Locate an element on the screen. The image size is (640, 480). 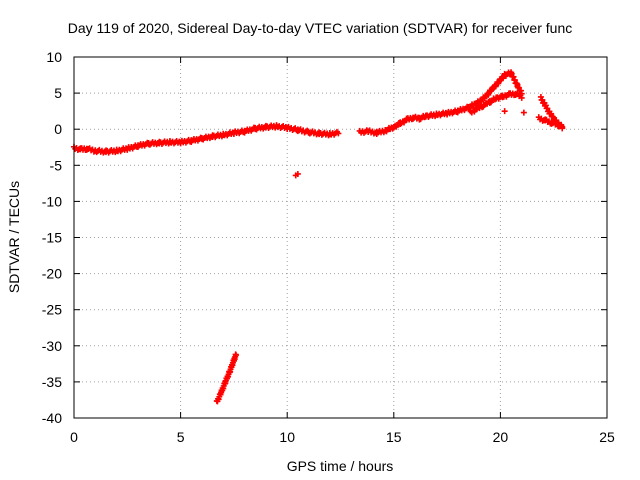
series-afternoon-trace is located at coordinates (440, 103).